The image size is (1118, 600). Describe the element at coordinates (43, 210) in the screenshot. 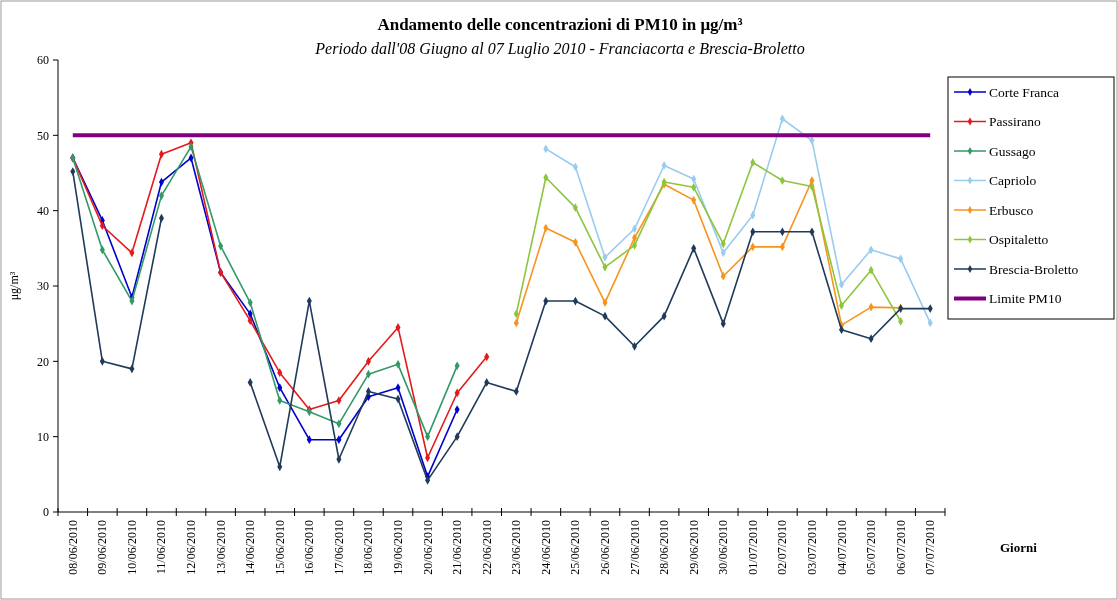

I see `y-tick-label: 40` at that location.